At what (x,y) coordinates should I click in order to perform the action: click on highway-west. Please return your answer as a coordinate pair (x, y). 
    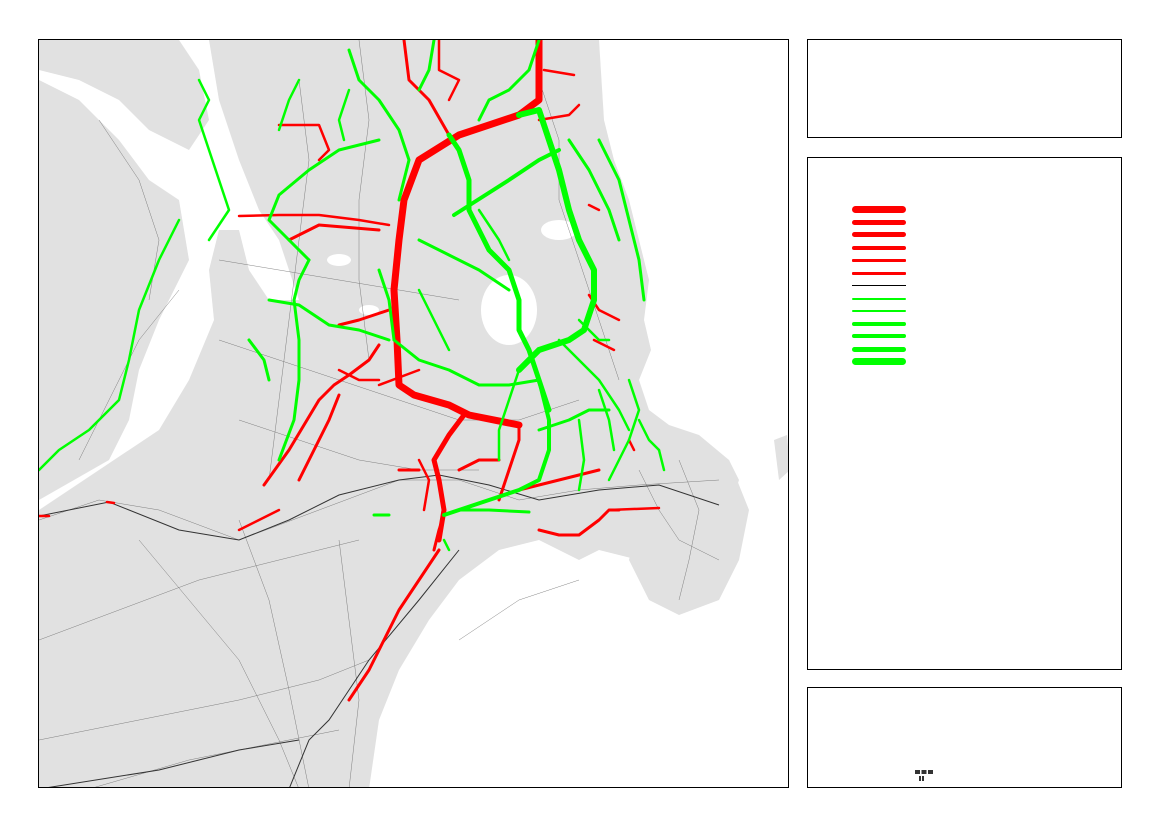
    Looking at the image, I should click on (379, 507).